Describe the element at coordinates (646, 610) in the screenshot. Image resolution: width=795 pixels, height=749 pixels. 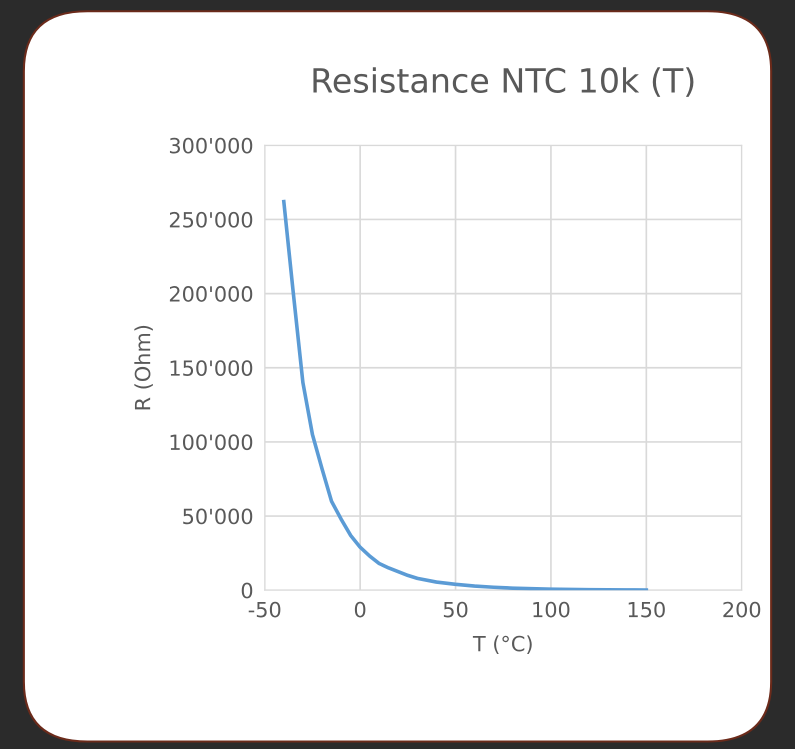
I see `x-tick-label: 150` at that location.